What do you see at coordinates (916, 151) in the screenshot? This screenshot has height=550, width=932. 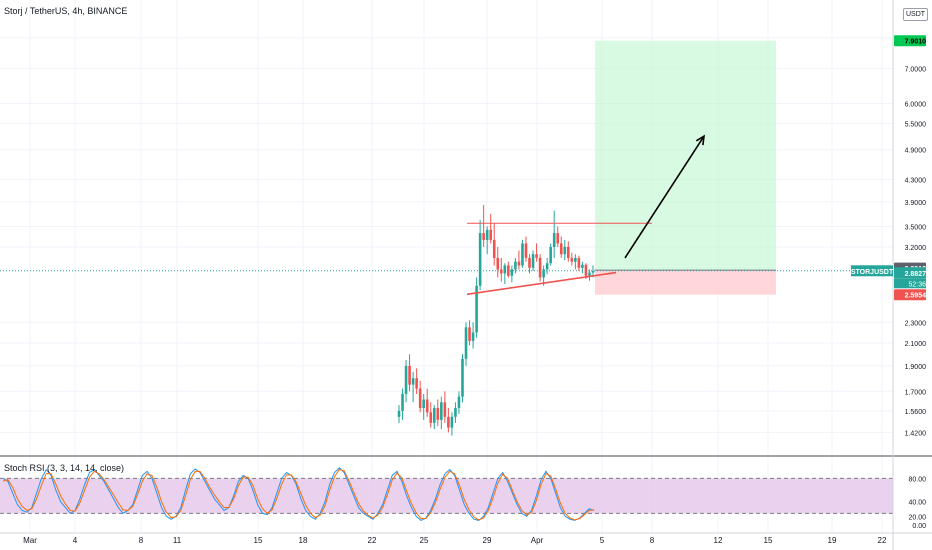 I see `y-tick-label: 4.9000` at bounding box center [916, 151].